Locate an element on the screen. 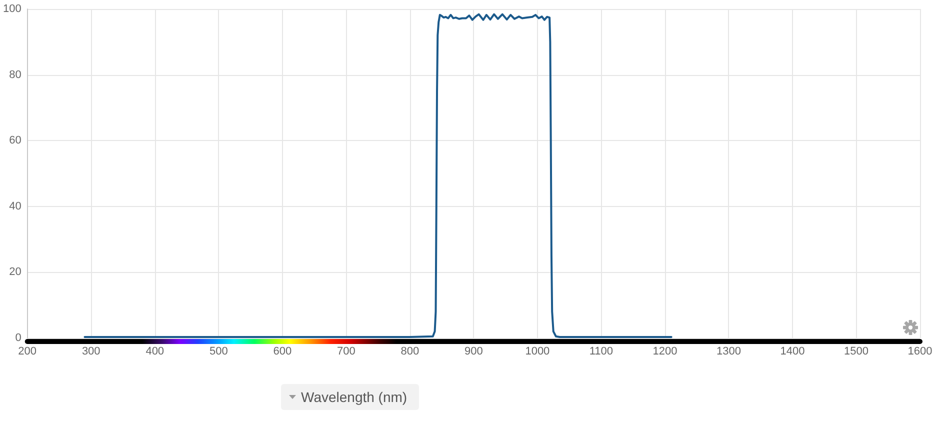 This screenshot has width=937, height=429. x-tick-label: 1000 is located at coordinates (537, 352).